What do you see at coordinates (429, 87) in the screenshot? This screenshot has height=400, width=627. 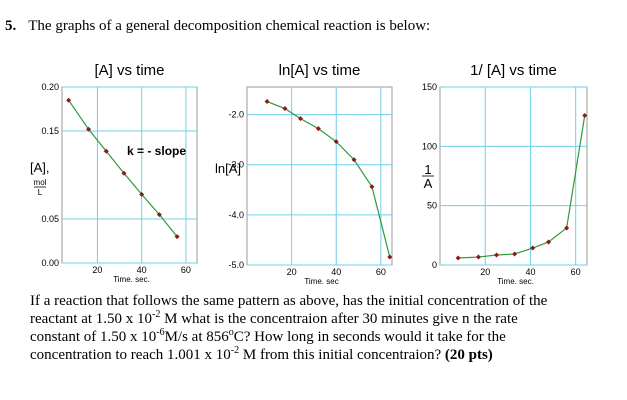 I see `y-tick-label: 150` at bounding box center [429, 87].